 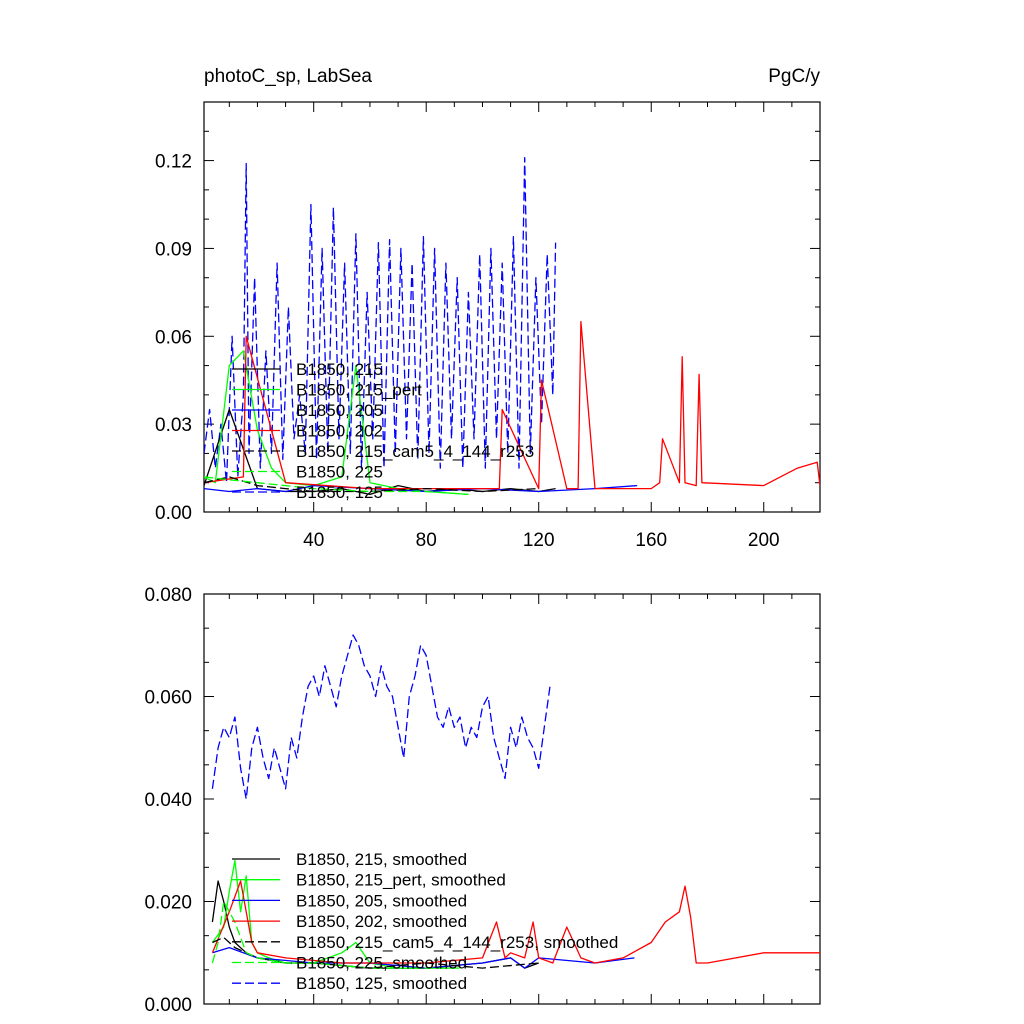 I want to click on y-tick-label-1-4: 0.080, so click(x=168, y=595).